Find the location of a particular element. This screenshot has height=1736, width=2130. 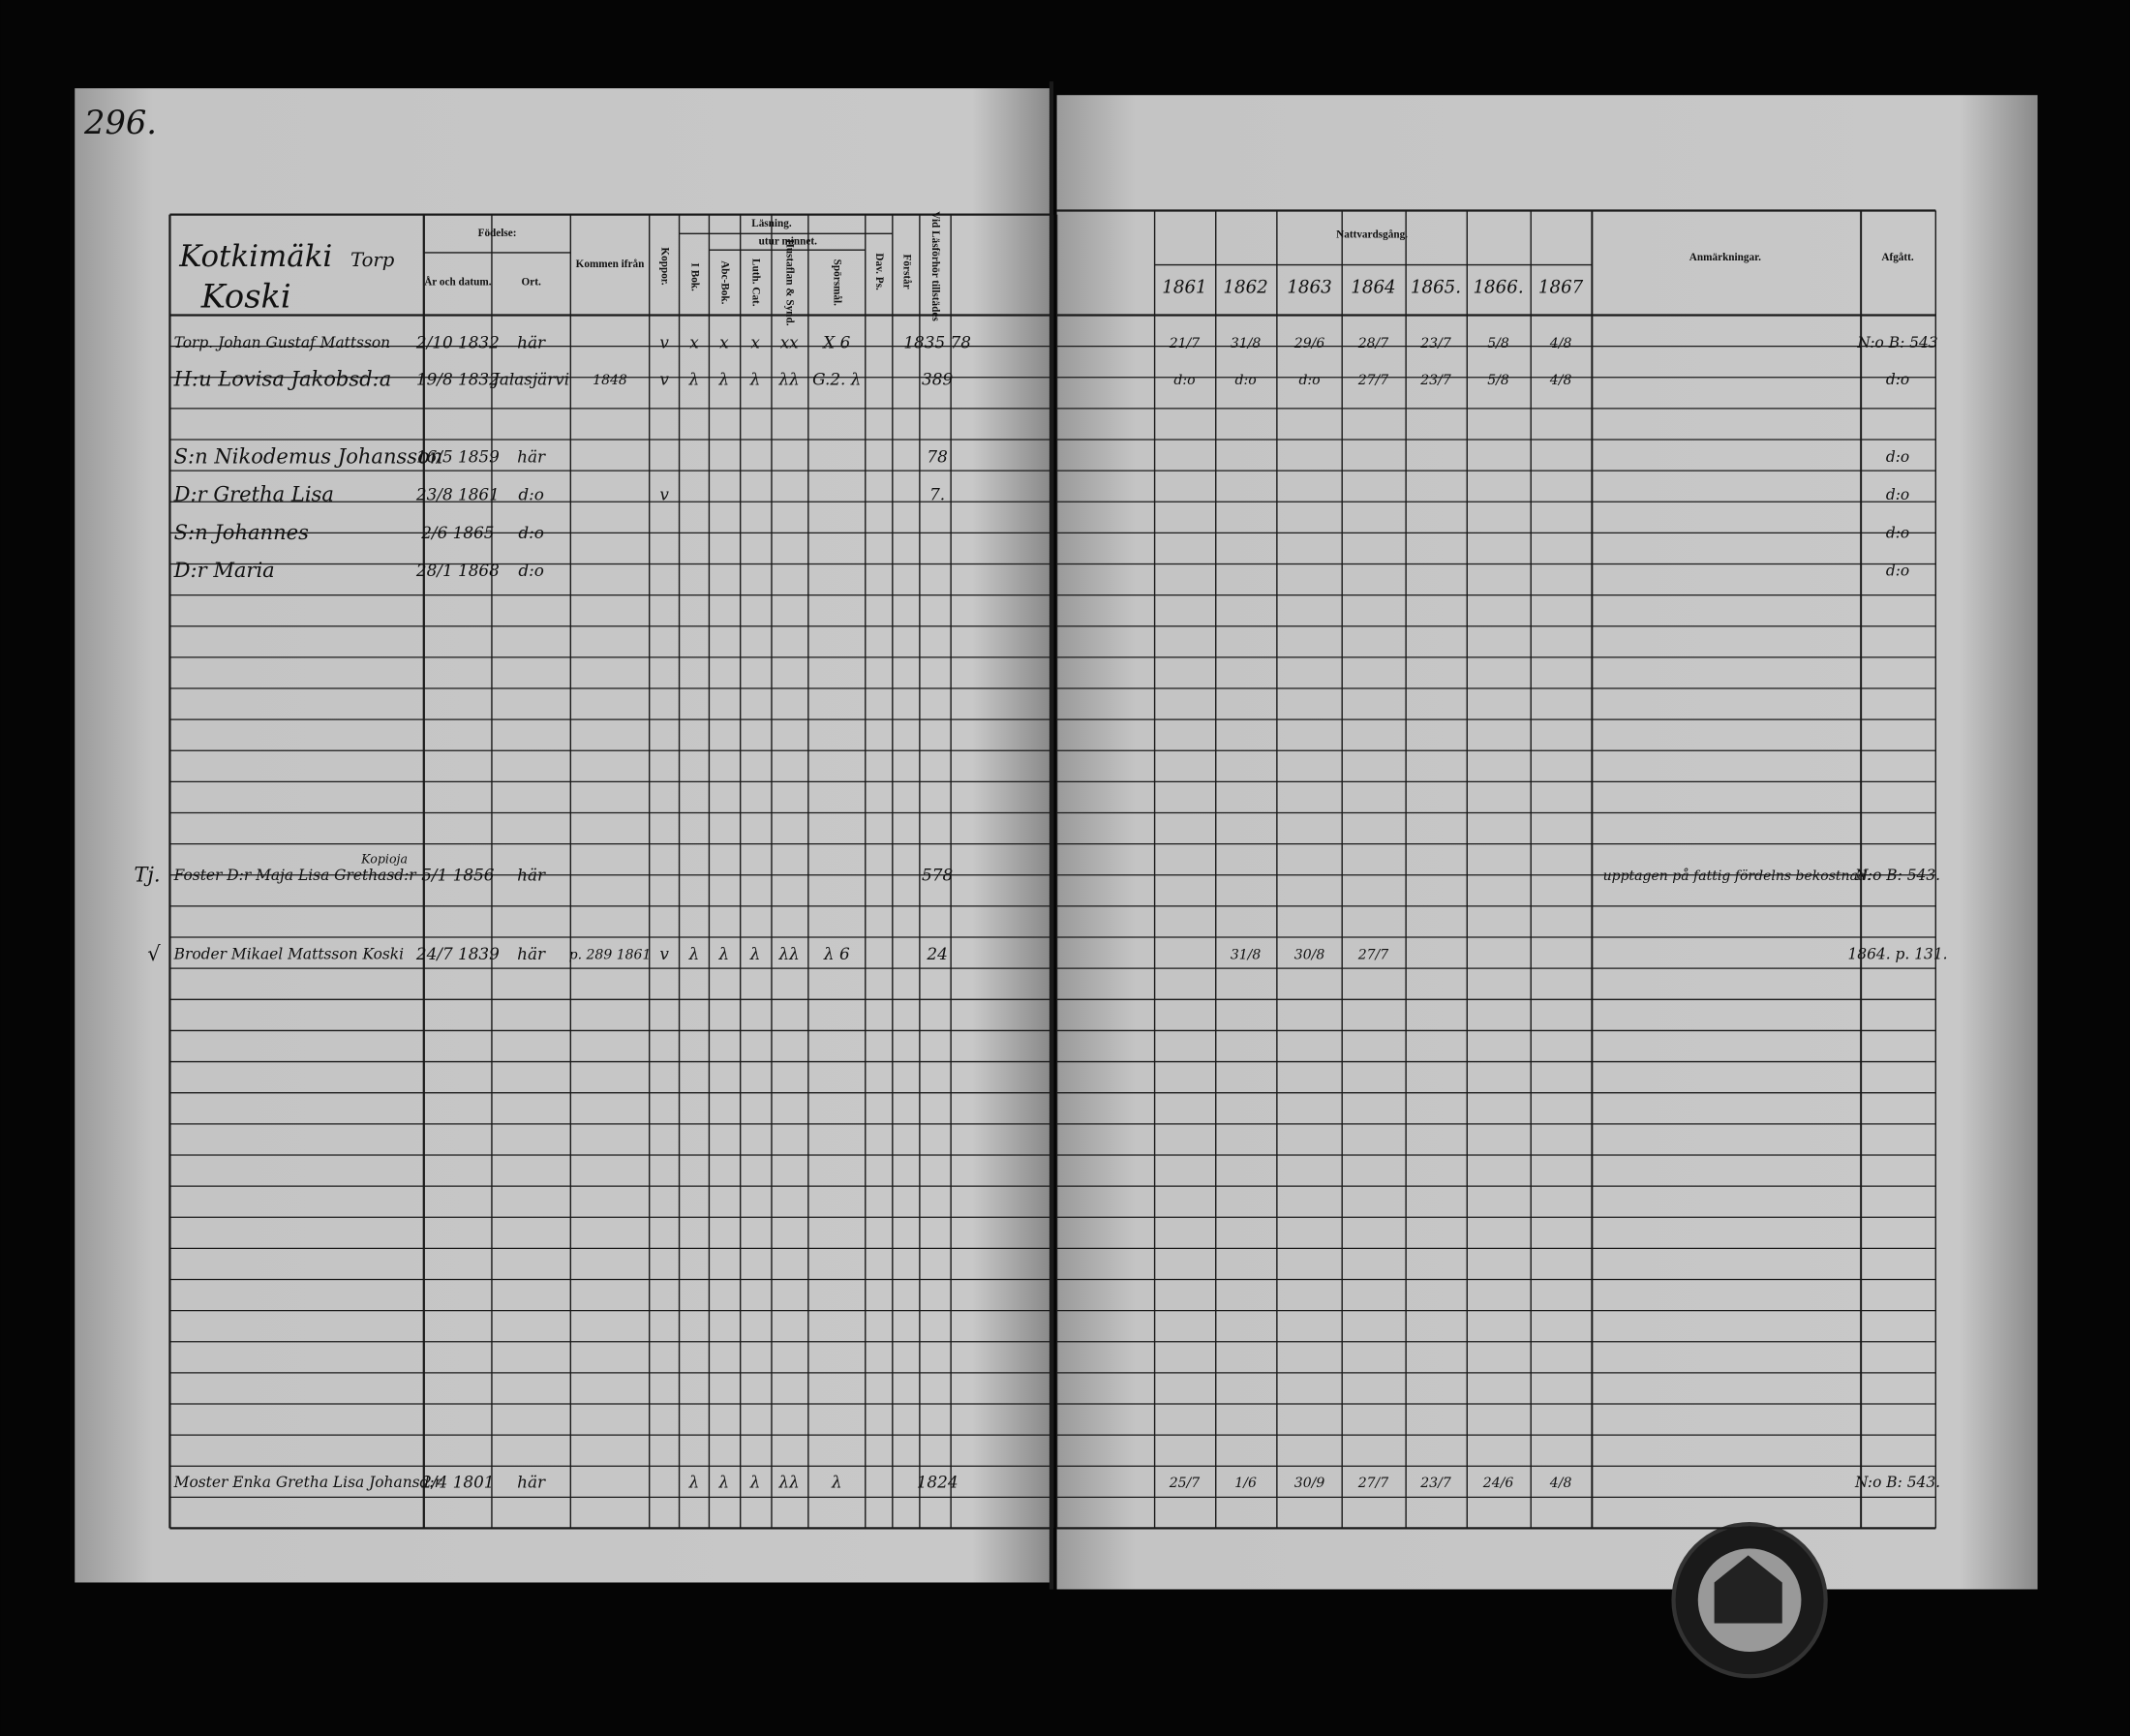

header-departed: Afgått. is located at coordinates (1897, 257).